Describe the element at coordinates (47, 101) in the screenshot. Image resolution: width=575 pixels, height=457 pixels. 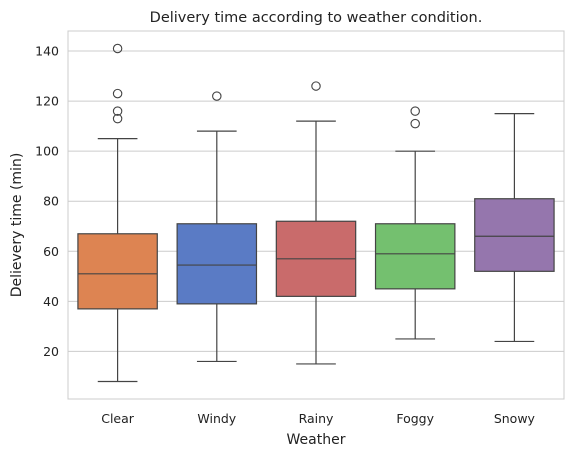
I see `y-tick-label: 120` at that location.